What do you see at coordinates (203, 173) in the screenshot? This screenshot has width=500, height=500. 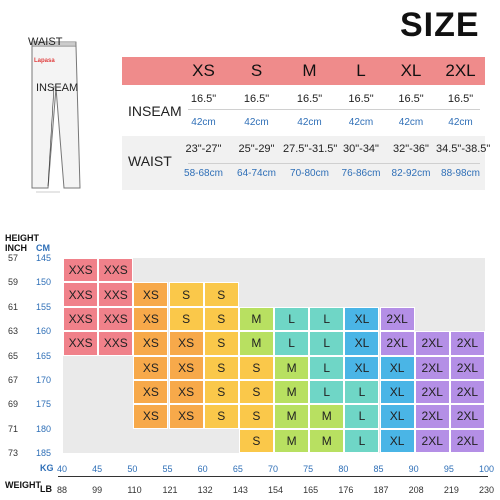 I see `waist-cm-xs: 58-68cm` at bounding box center [203, 173].